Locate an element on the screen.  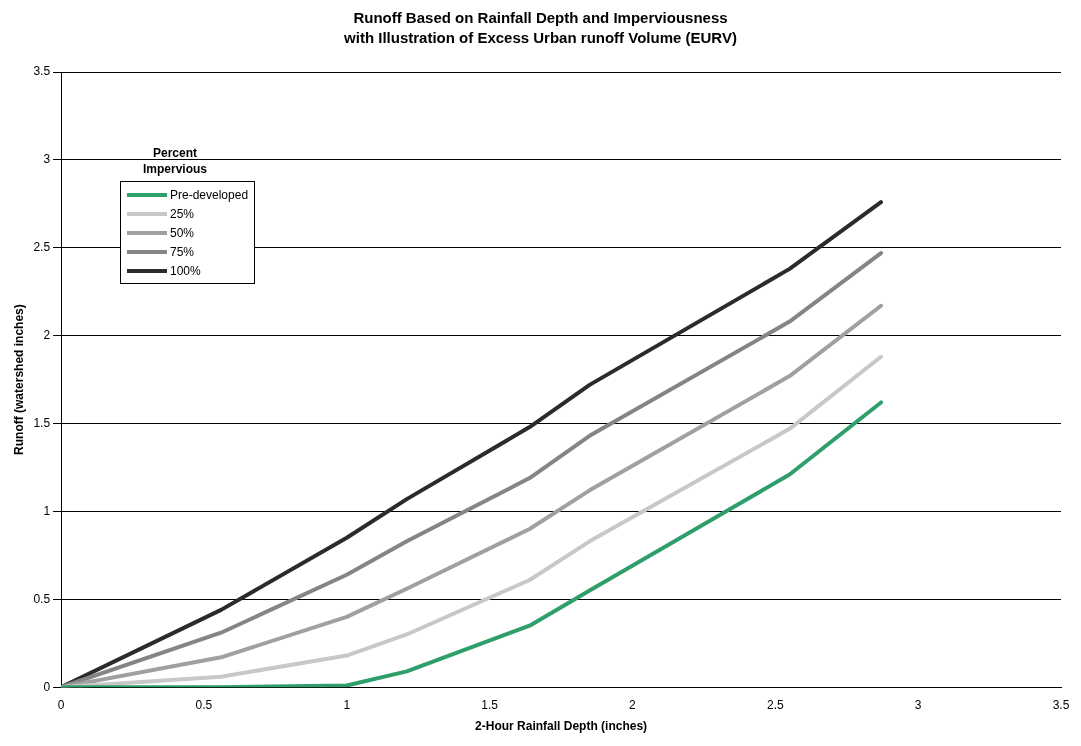
legend-label: 75% is located at coordinates (182, 251).